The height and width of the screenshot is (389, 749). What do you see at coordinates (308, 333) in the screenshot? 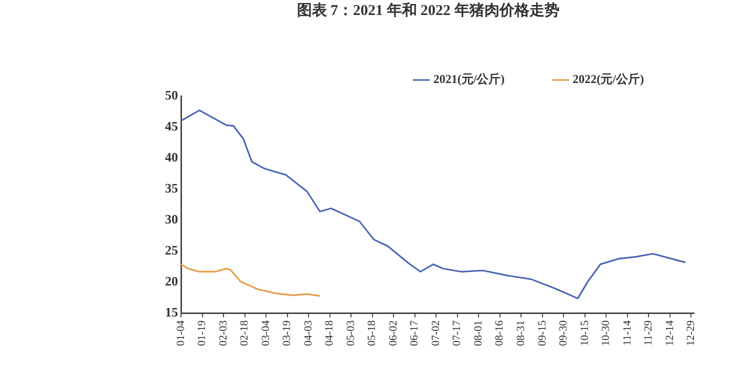
I see `x-tick-label: 04-03` at bounding box center [308, 333].